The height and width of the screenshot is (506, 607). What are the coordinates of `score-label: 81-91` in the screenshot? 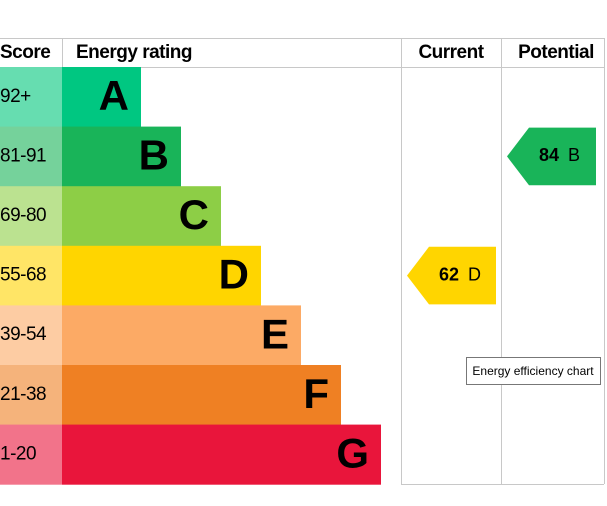 It's located at (23, 155).